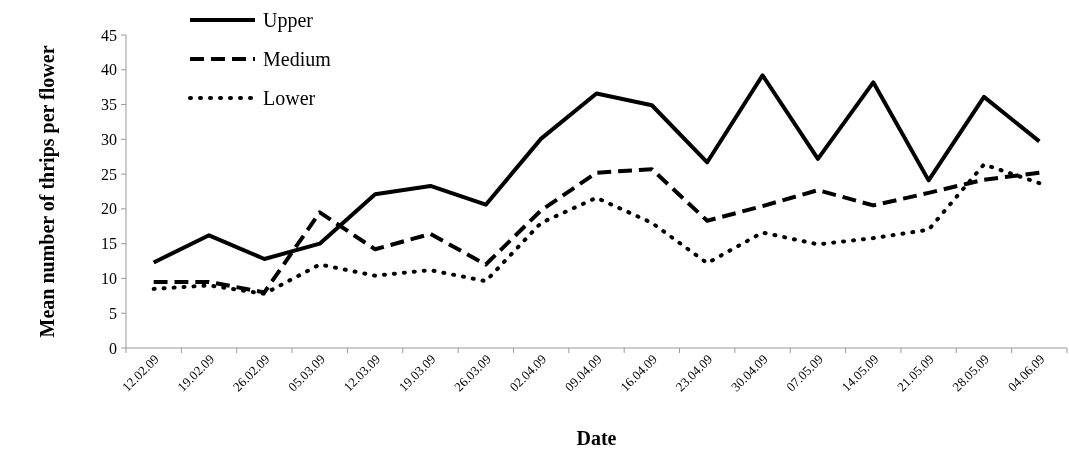 This screenshot has width=1069, height=459. I want to click on y-tick-label: 0, so click(113, 348).